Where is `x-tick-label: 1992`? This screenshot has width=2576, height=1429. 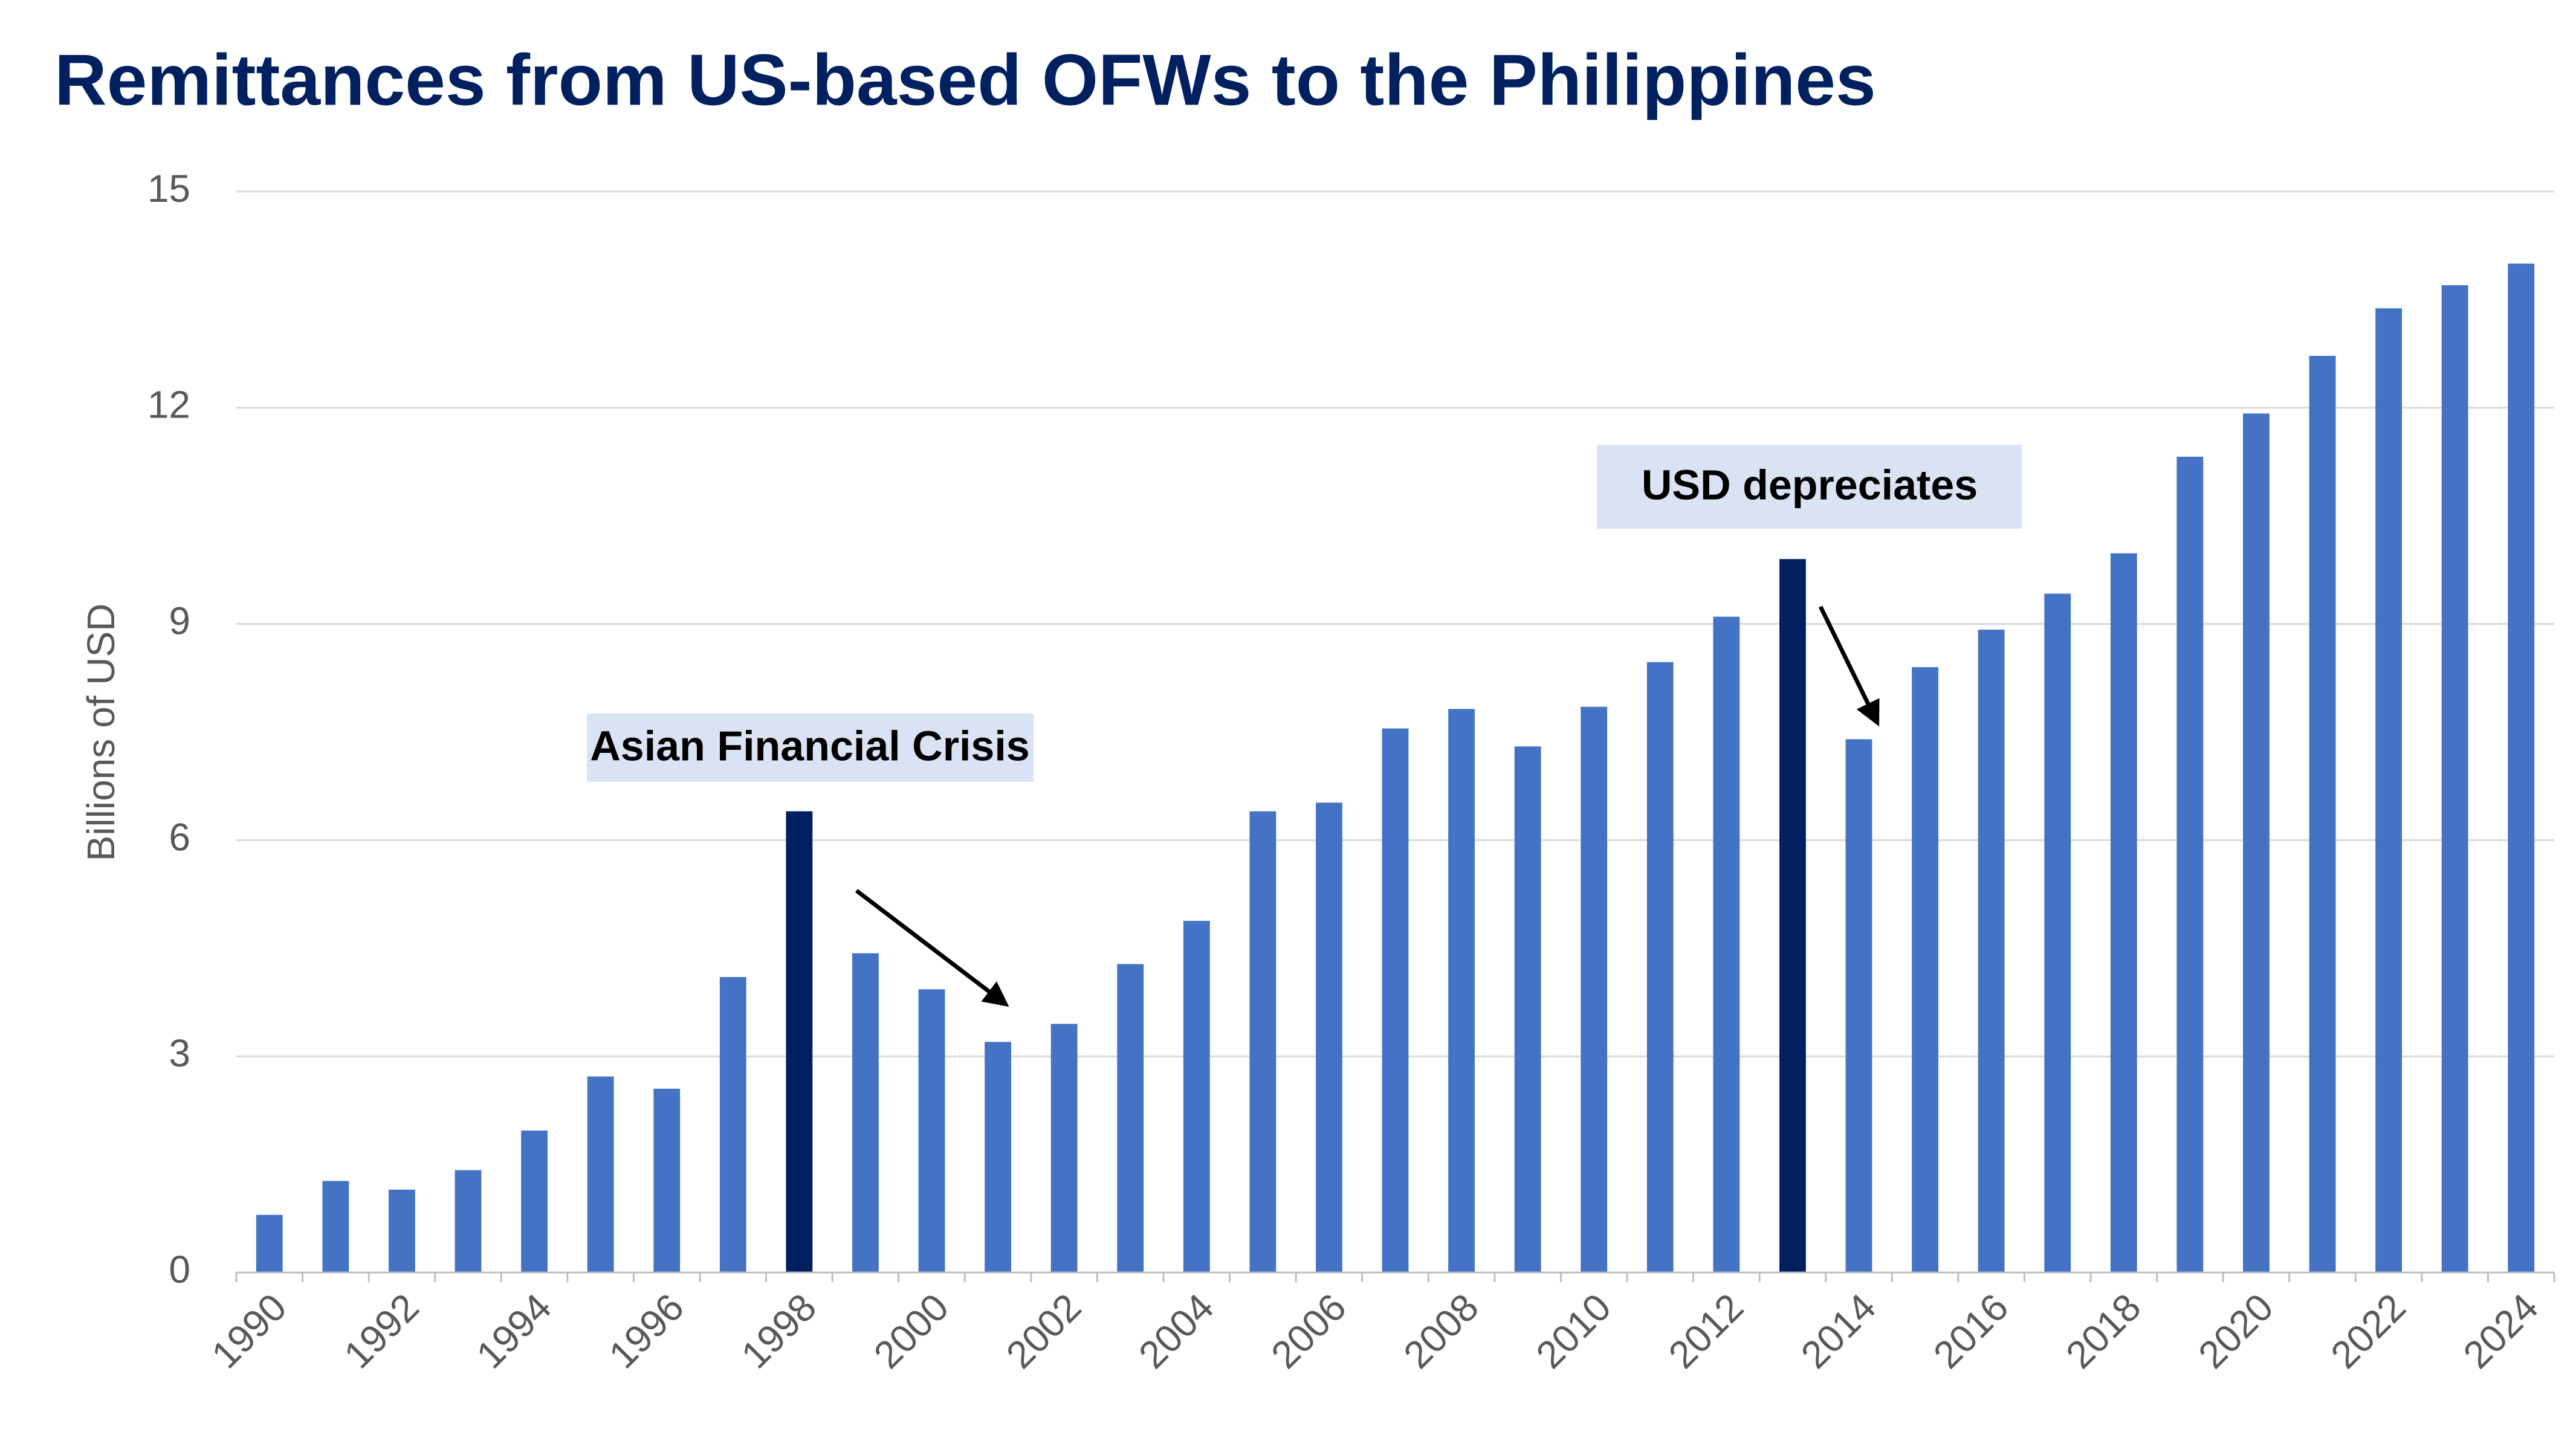 x-tick-label: 1992 is located at coordinates (381, 1331).